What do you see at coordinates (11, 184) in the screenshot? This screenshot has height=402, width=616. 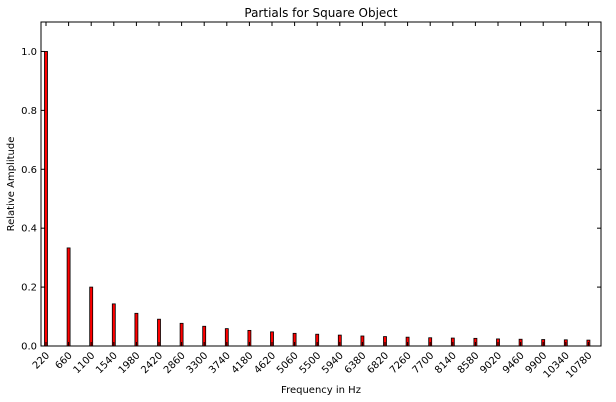 I see `y-axis-label: Relative Amplitude` at bounding box center [11, 184].